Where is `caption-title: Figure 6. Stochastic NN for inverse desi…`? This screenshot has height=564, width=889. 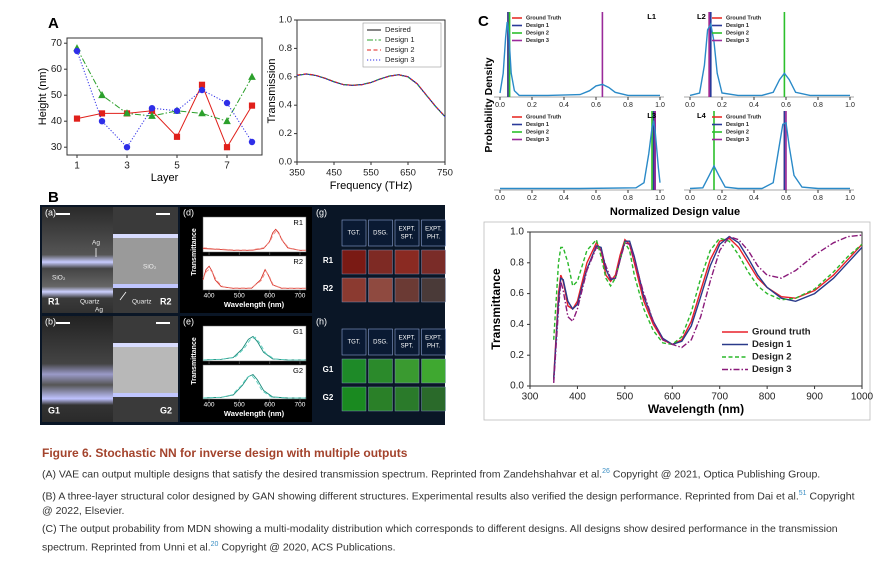 caption-title: Figure 6. Stochastic NN for inverse desi… is located at coordinates (225, 453).